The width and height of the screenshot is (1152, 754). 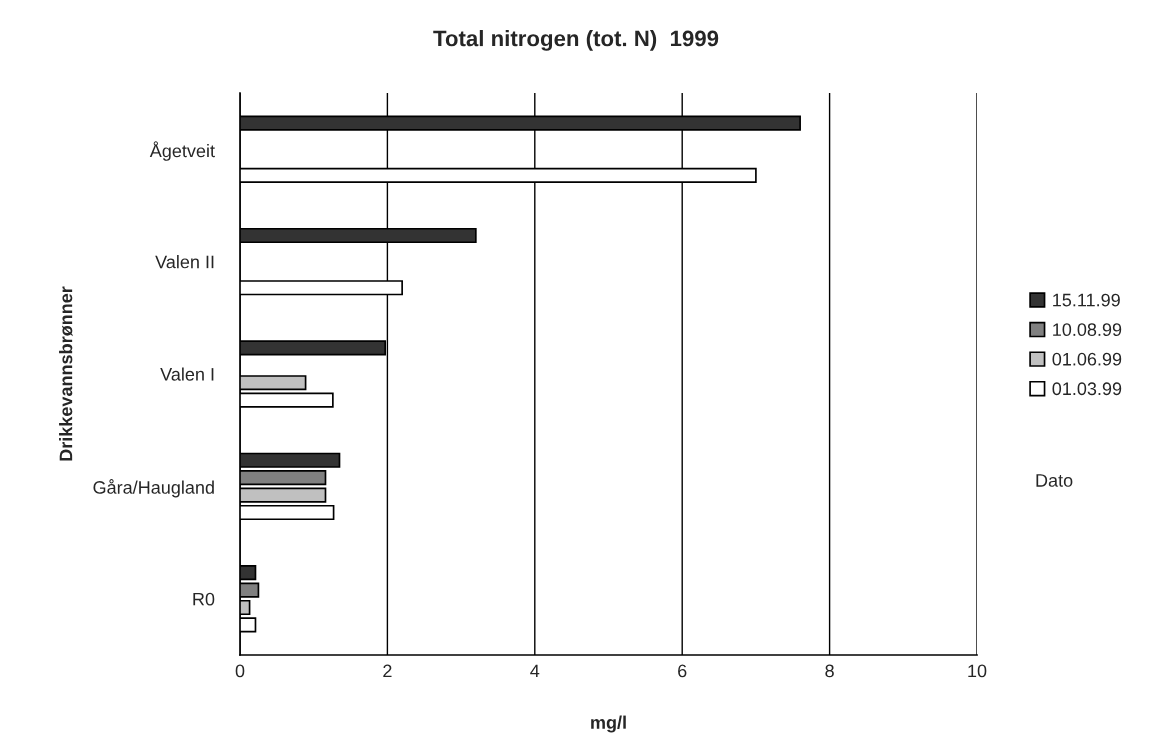 What do you see at coordinates (184, 262) in the screenshot?
I see `y-tick-label: Valen II` at bounding box center [184, 262].